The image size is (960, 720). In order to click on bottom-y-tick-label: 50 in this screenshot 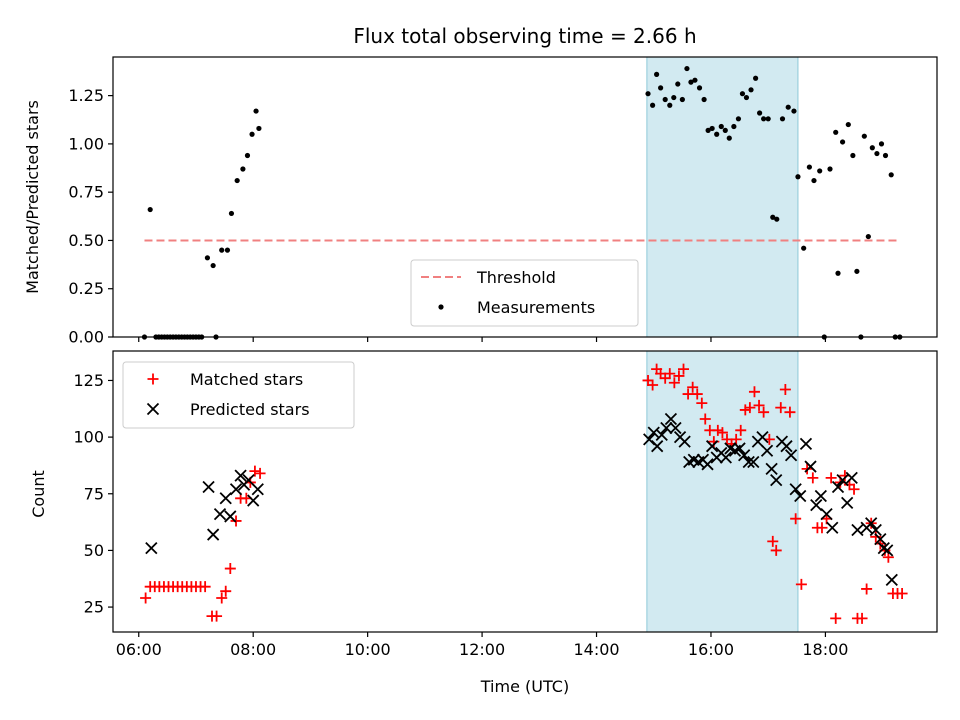, I will do `click(94, 550)`.